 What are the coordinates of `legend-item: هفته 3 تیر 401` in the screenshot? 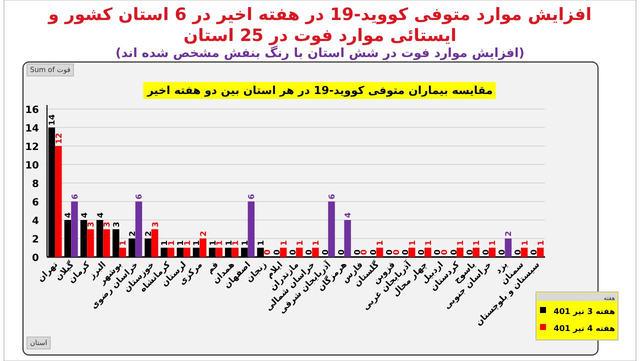 It's located at (577, 311).